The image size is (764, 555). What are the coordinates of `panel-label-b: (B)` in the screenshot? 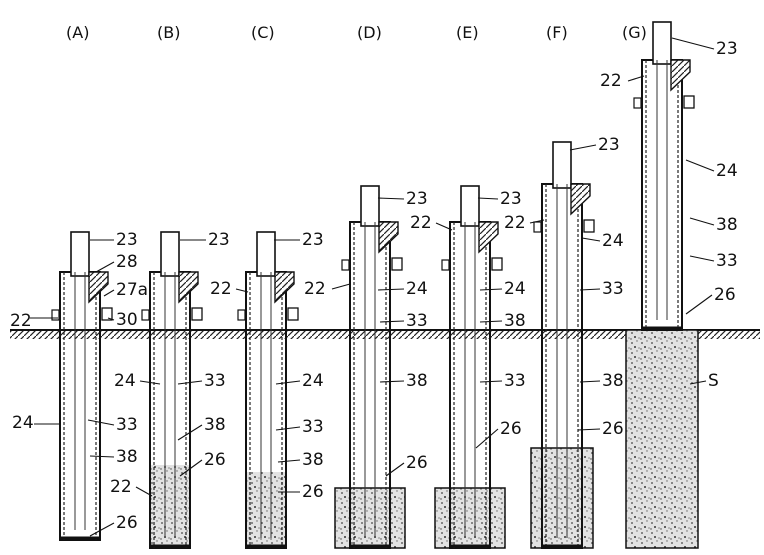 It's located at (168, 32).